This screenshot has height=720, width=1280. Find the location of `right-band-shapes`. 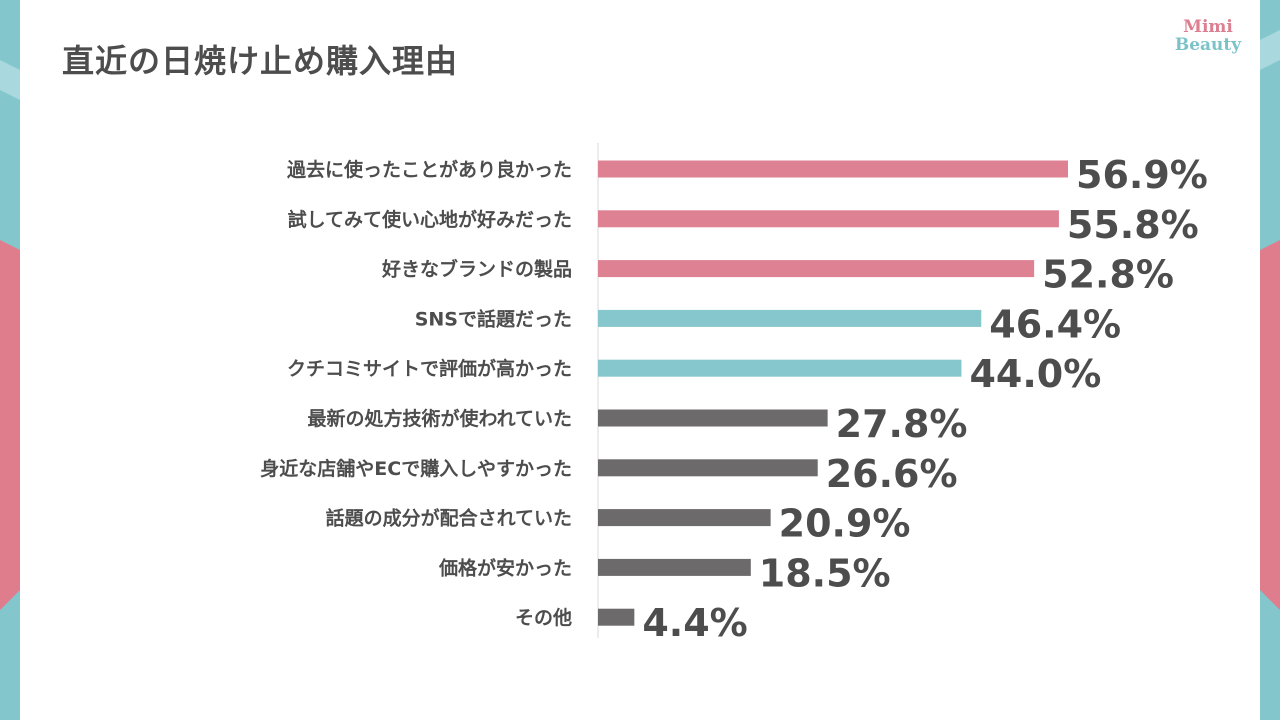

right-band-shapes is located at coordinates (1270, 320).